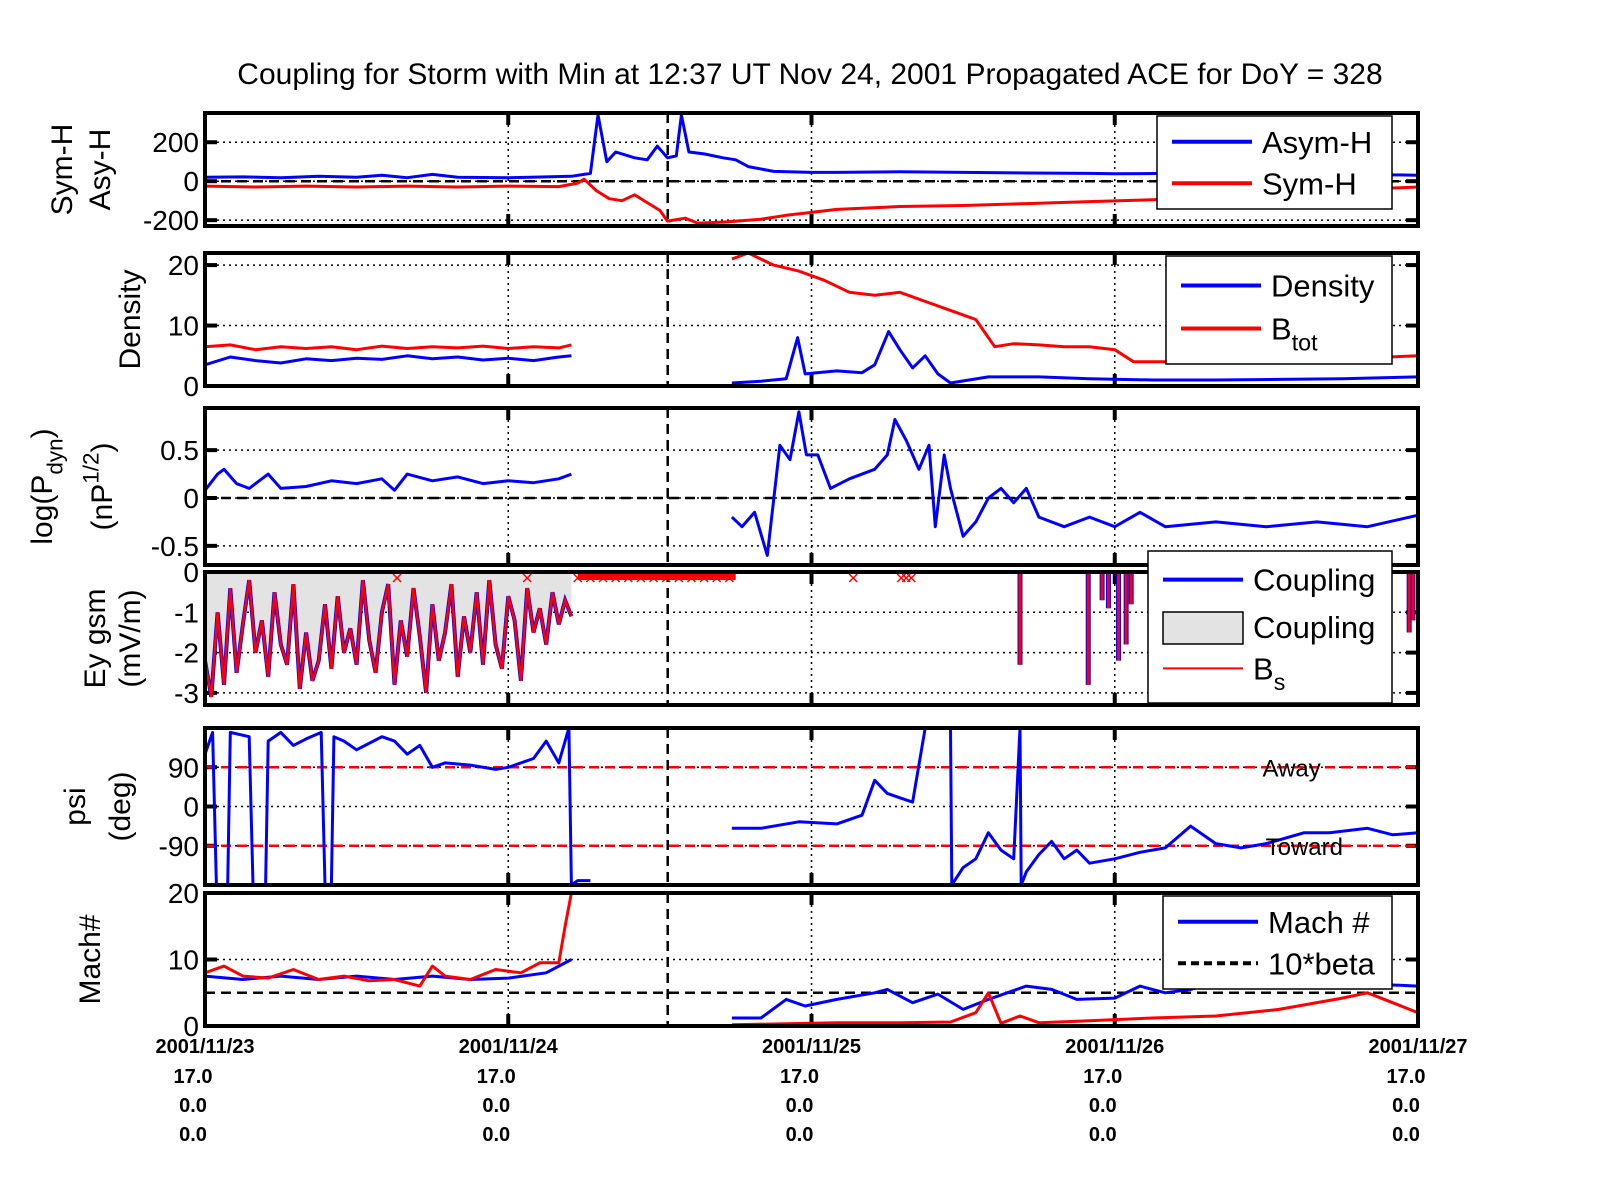 This screenshot has width=1601, height=1200. Describe the element at coordinates (183, 767) in the screenshot. I see `y-tick-label: 90` at that location.